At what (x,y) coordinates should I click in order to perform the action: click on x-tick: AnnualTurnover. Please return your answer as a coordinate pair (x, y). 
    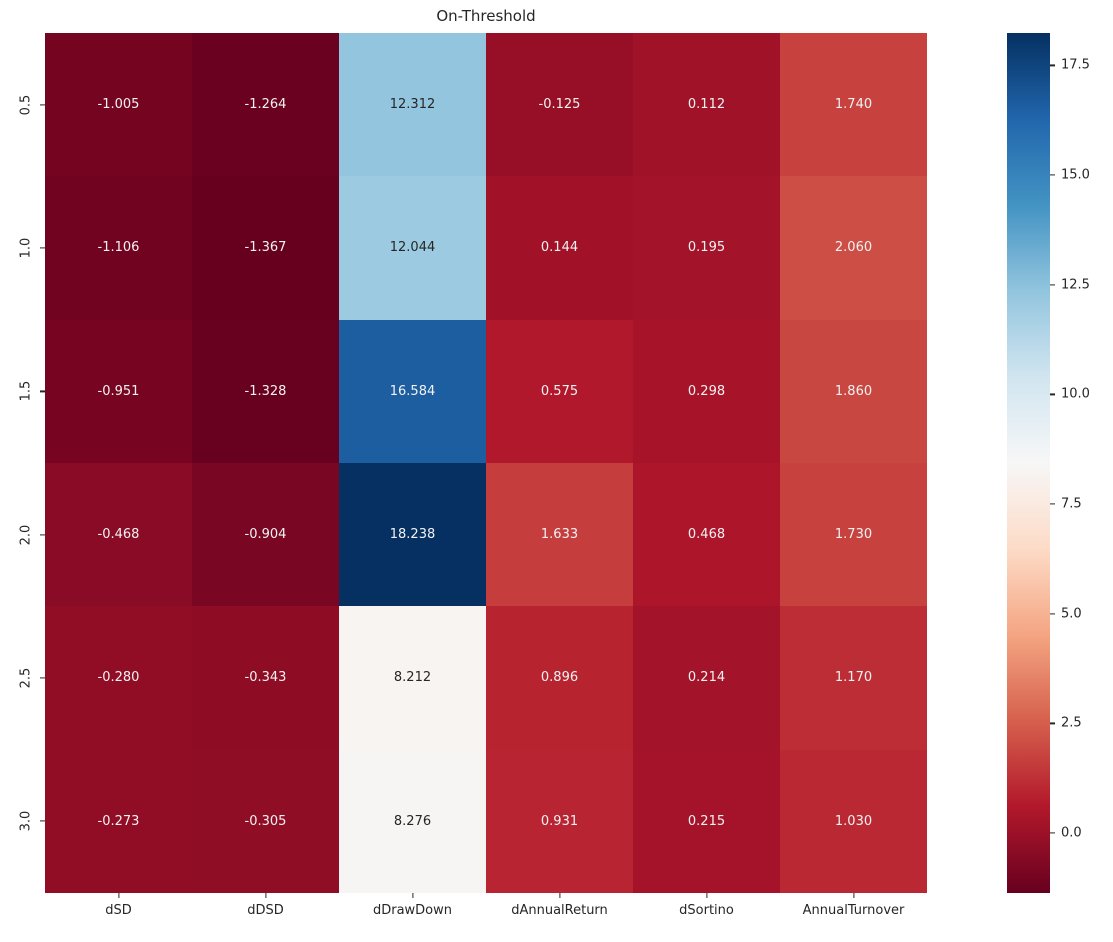
    Looking at the image, I should click on (853, 913).